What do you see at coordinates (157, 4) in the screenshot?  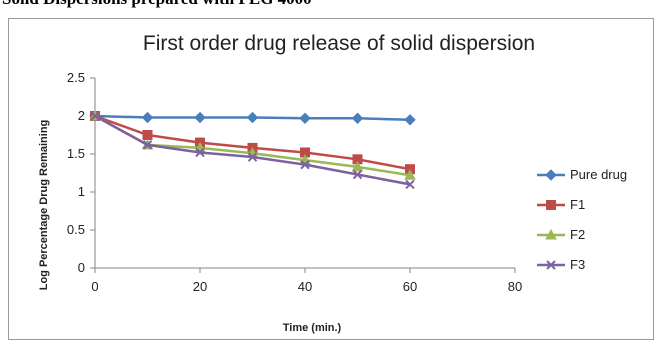 I see `document-heading: Solid Dispersions prepared with PEG 4000` at bounding box center [157, 4].